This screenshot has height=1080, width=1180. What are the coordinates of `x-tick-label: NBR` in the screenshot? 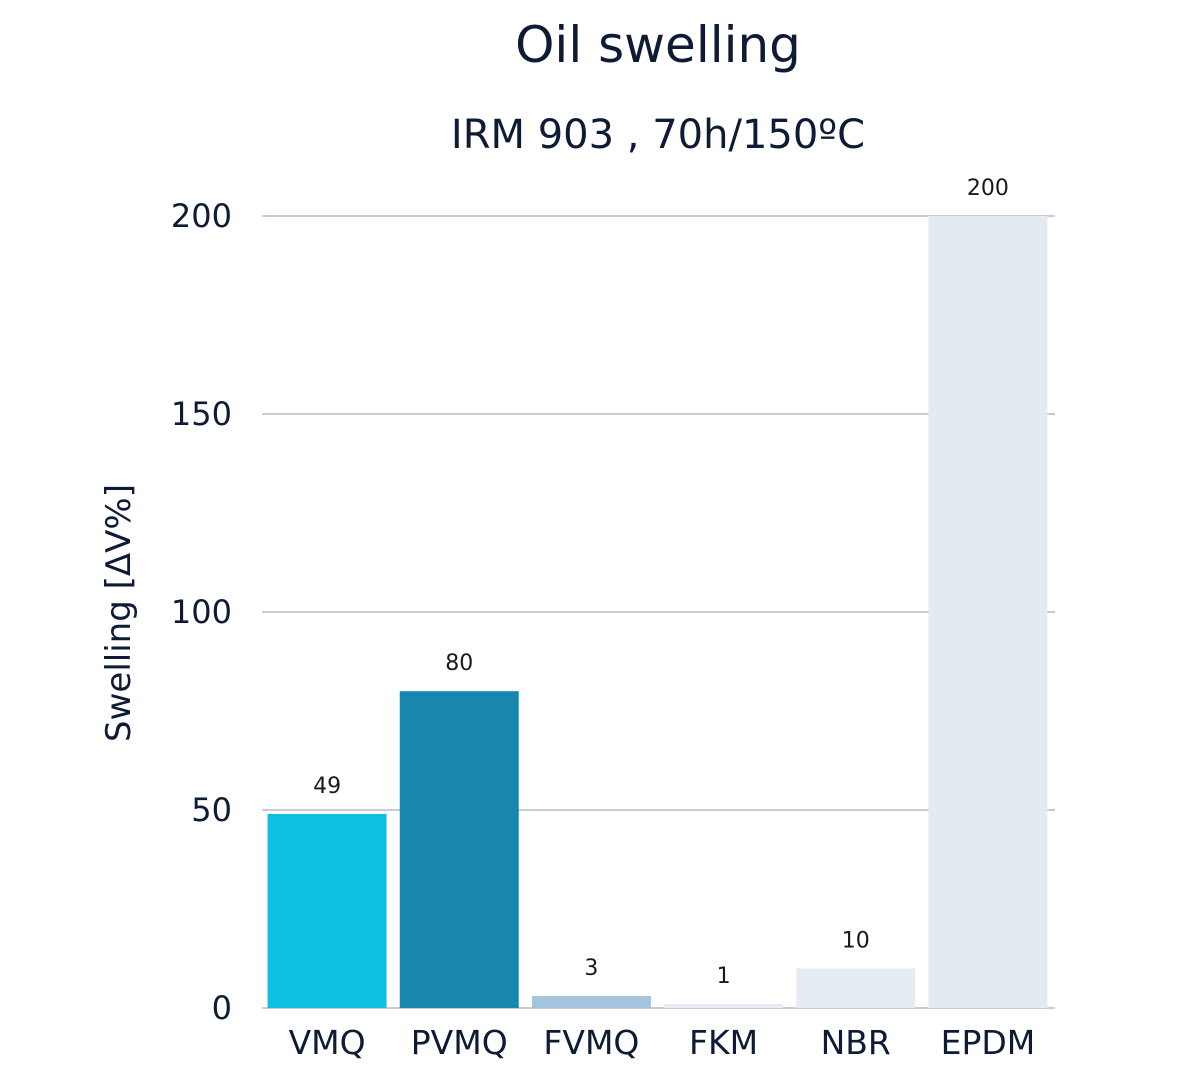 It's located at (856, 1042).